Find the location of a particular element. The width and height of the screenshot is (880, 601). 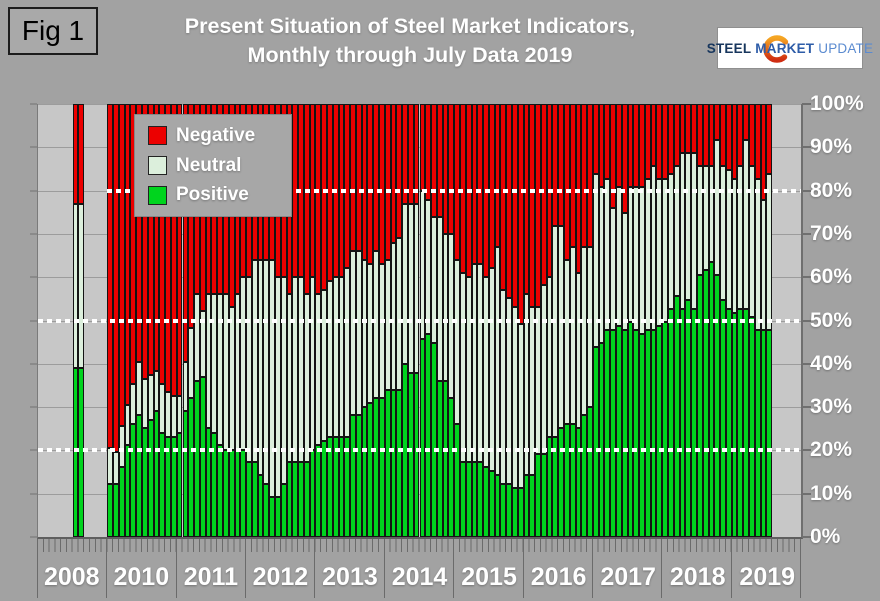

dotted-line-20pct is located at coordinates (419, 450).